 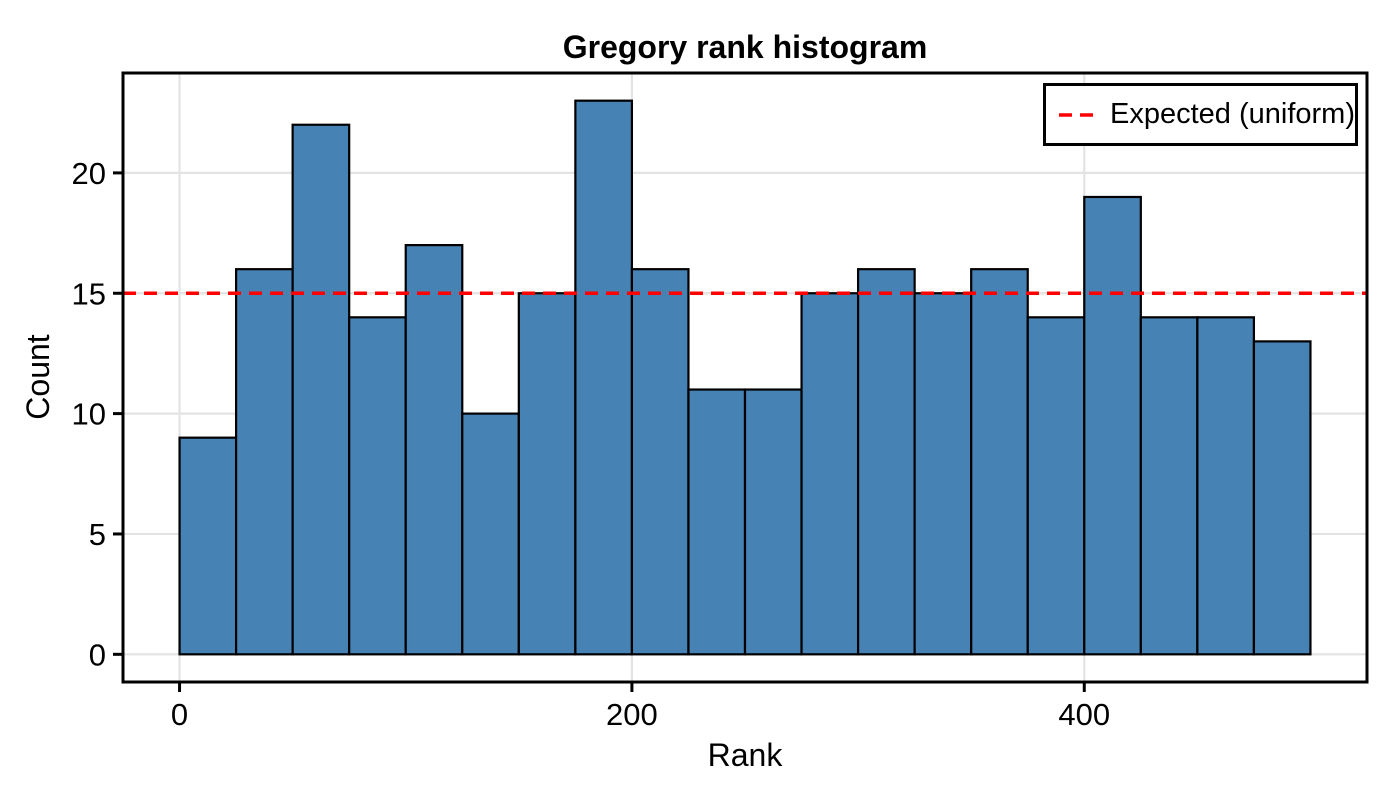 I want to click on legend: Expected (uniform), so click(x=1200, y=114).